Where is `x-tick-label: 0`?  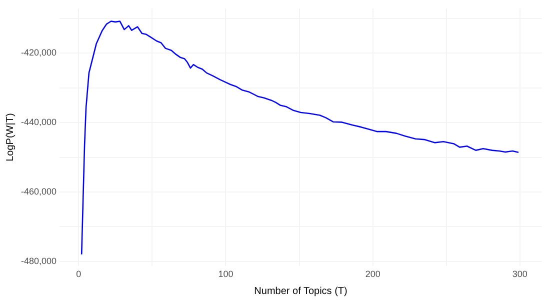 x-tick-label: 0 is located at coordinates (79, 274).